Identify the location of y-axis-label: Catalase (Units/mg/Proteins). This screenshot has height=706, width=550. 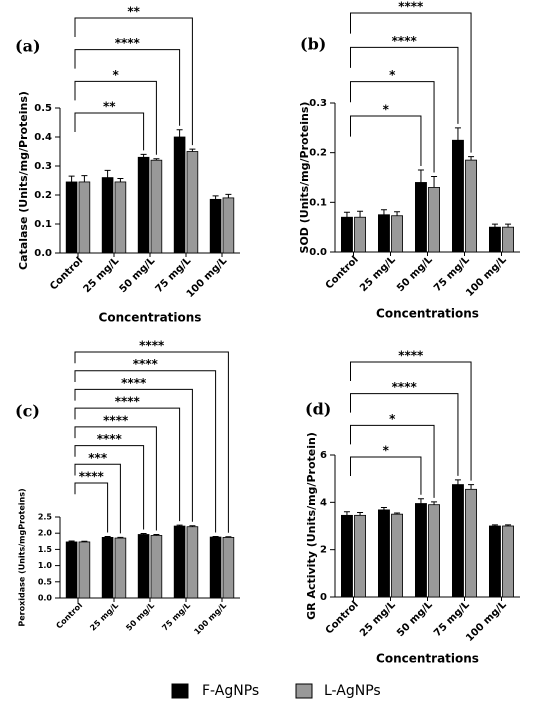
(23, 180).